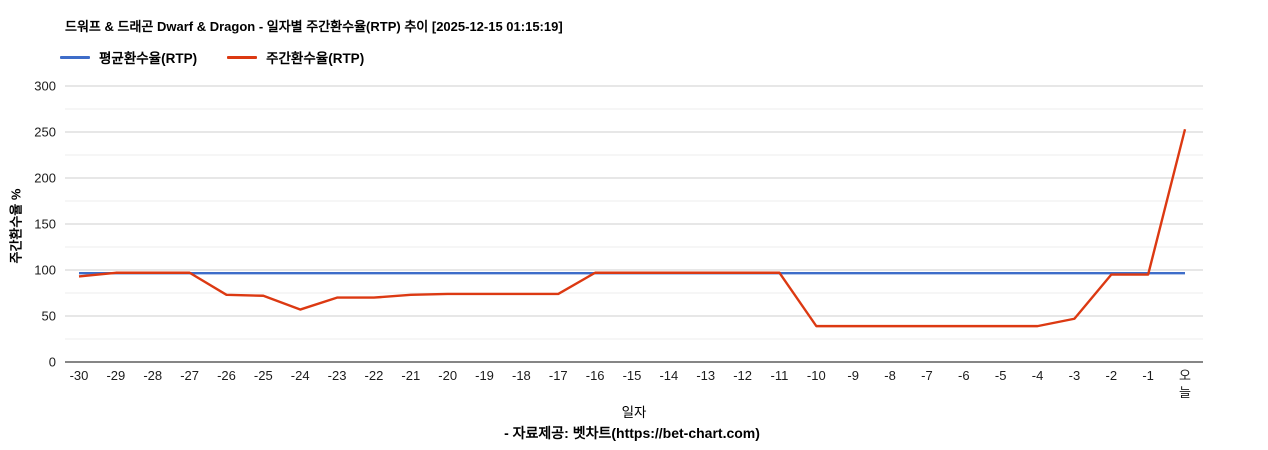 The width and height of the screenshot is (1268, 450). Describe the element at coordinates (45, 86) in the screenshot. I see `y-tick-label: 300` at that location.